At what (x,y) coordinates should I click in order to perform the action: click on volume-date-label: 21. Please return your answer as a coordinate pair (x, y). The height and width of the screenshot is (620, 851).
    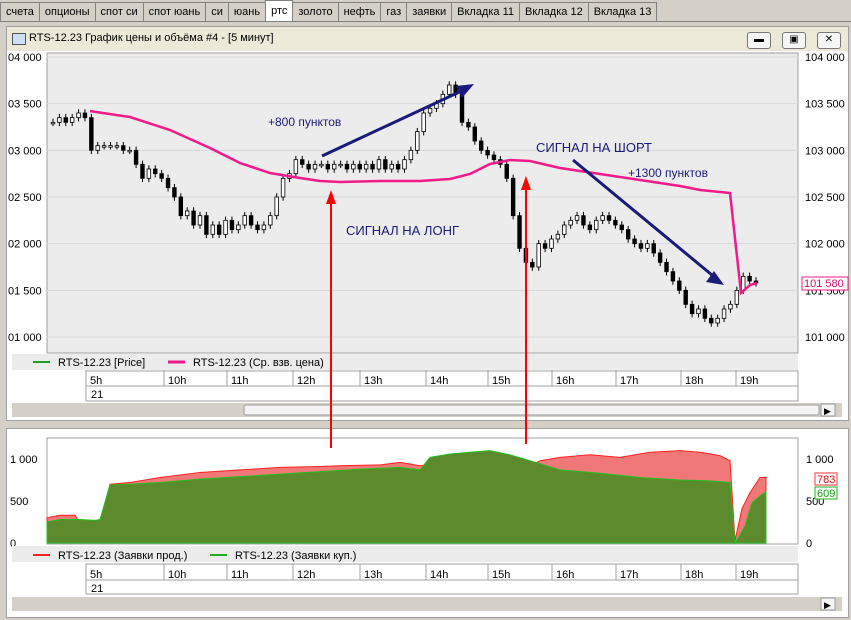
    Looking at the image, I should click on (97, 589).